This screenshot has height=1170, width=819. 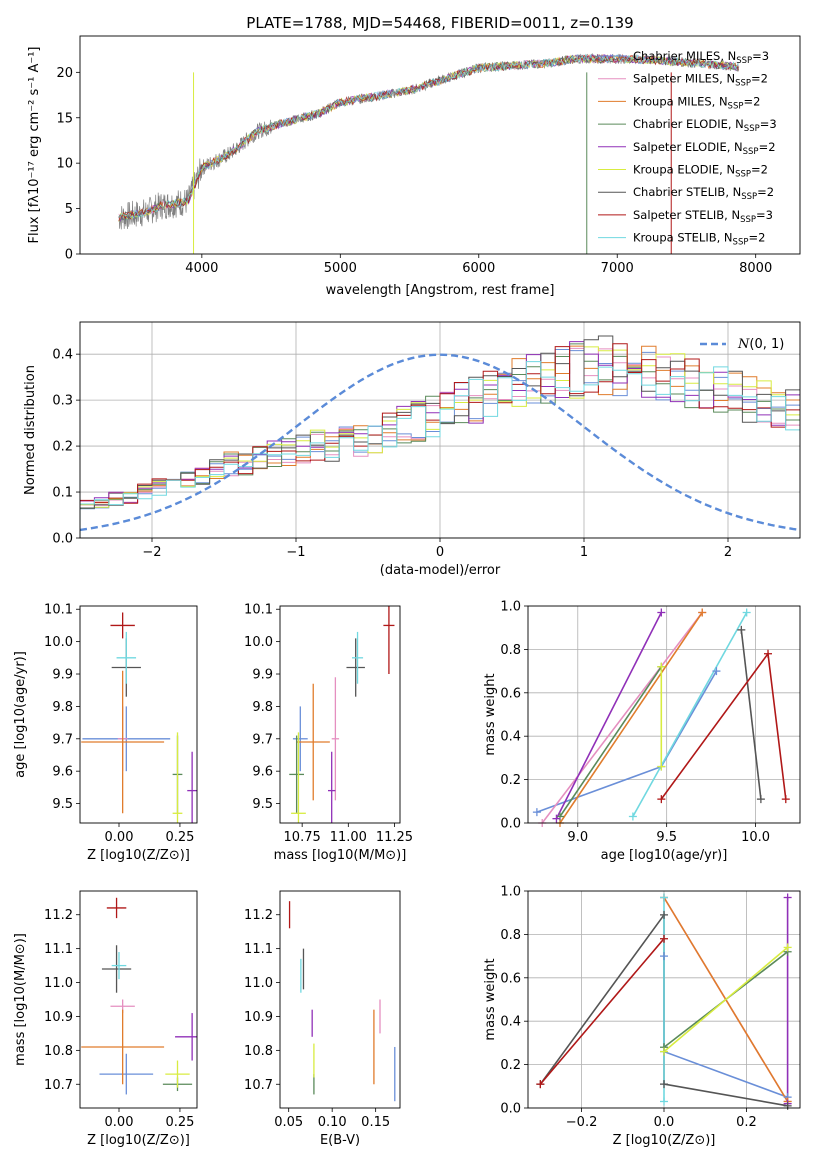 What do you see at coordinates (510, 607) in the screenshot?
I see `y-tick-label: 1.0` at bounding box center [510, 607].